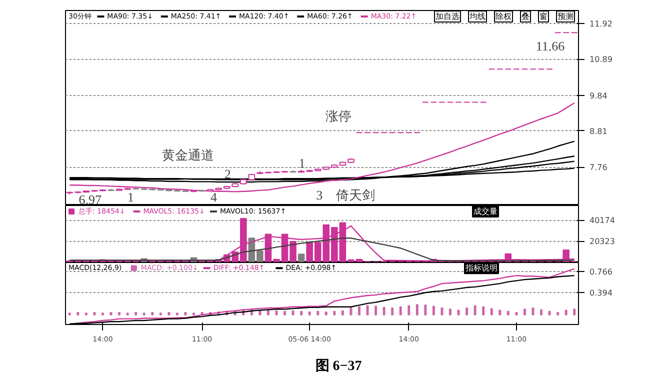 The height and width of the screenshot is (392, 667). I want to click on annotation: 窗, so click(544, 16).